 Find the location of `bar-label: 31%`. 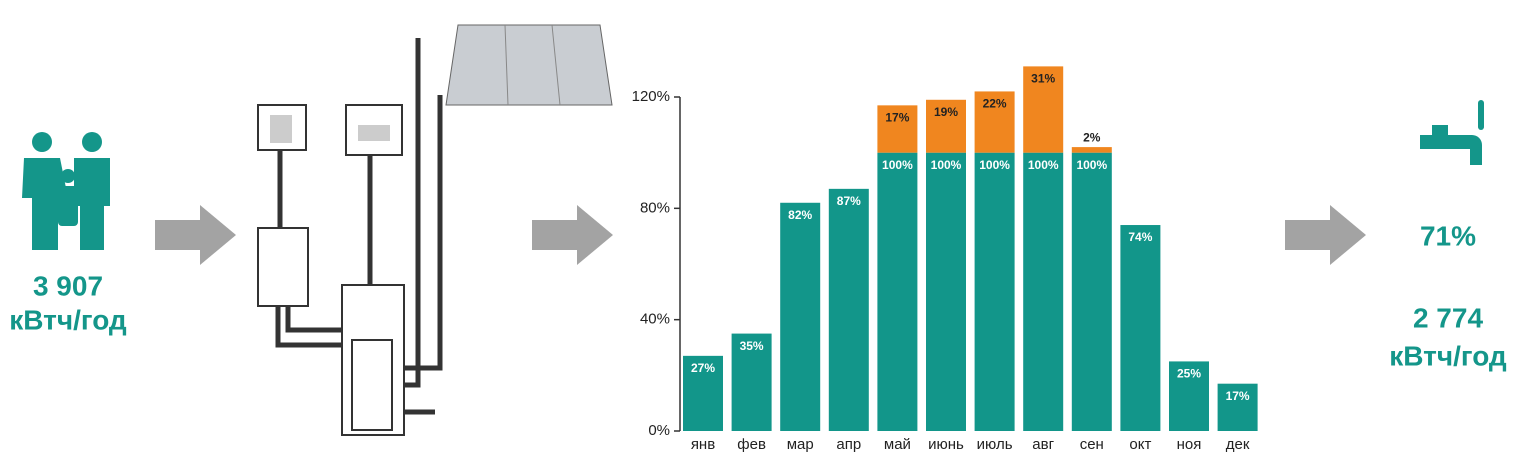

bar-label: 31% is located at coordinates (1043, 79).